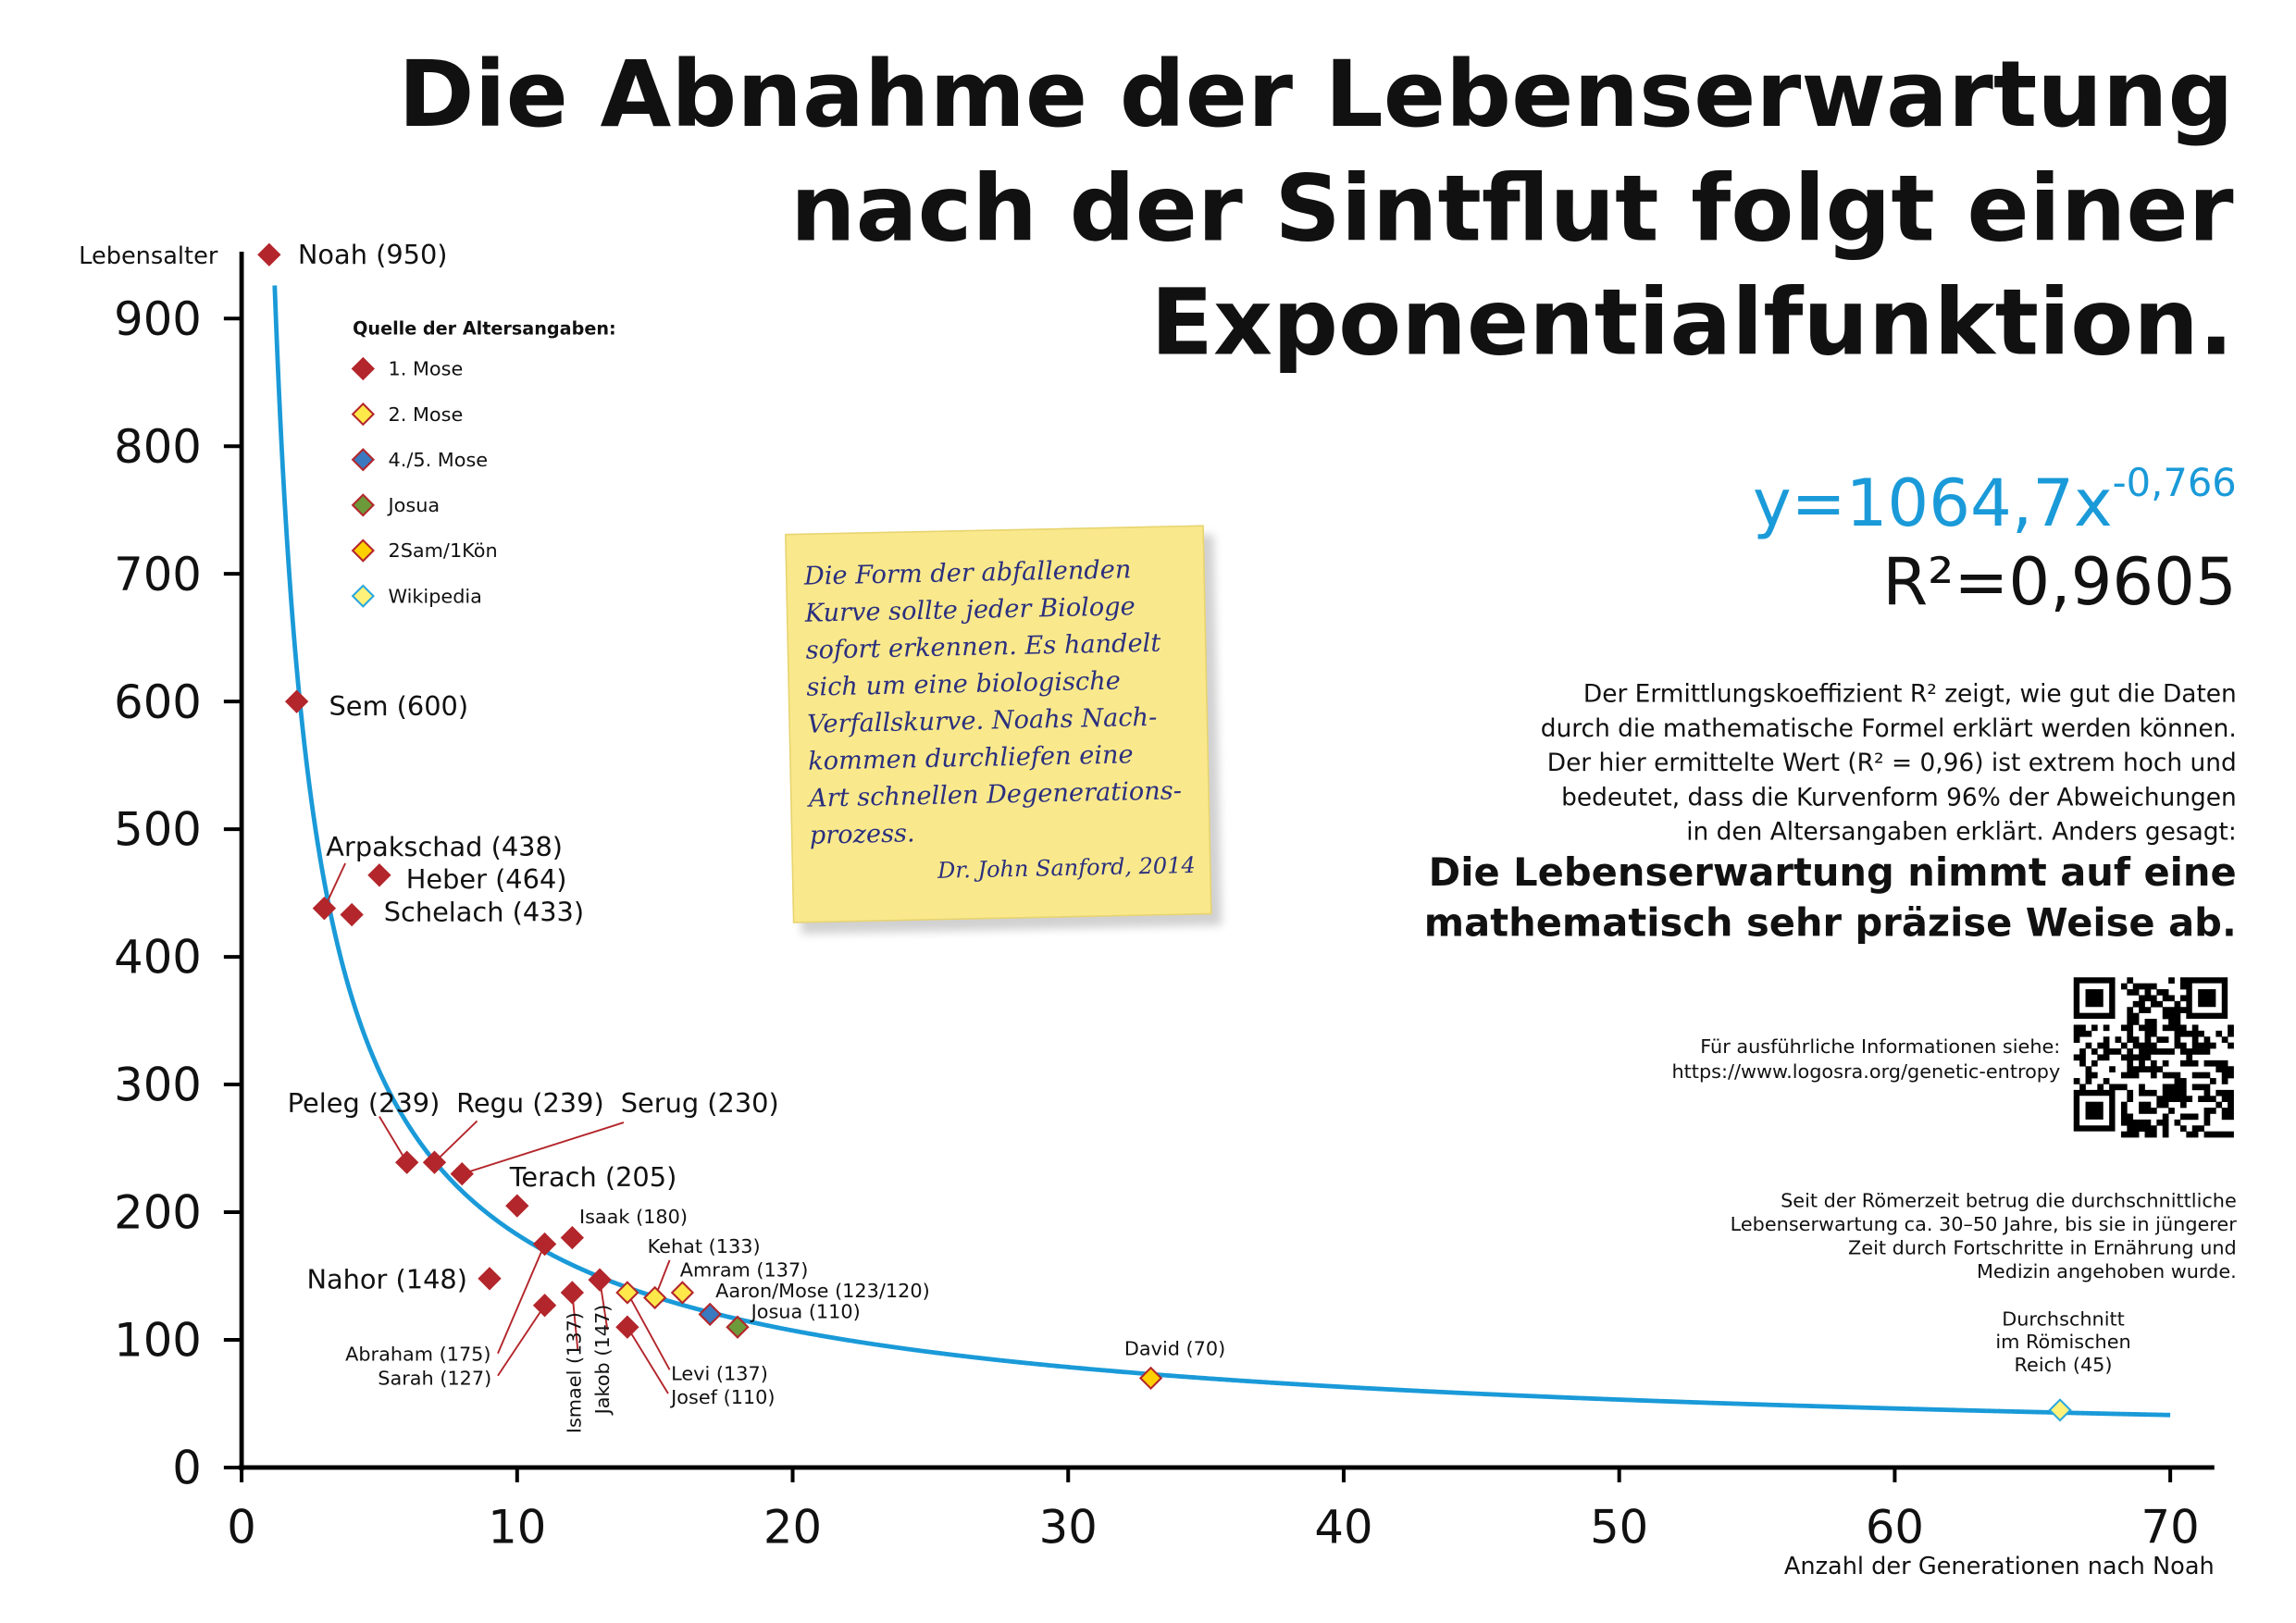 The width and height of the screenshot is (2296, 1623). What do you see at coordinates (823, 1291) in the screenshot?
I see `point-label: Aaron/Mose (123/120)` at bounding box center [823, 1291].